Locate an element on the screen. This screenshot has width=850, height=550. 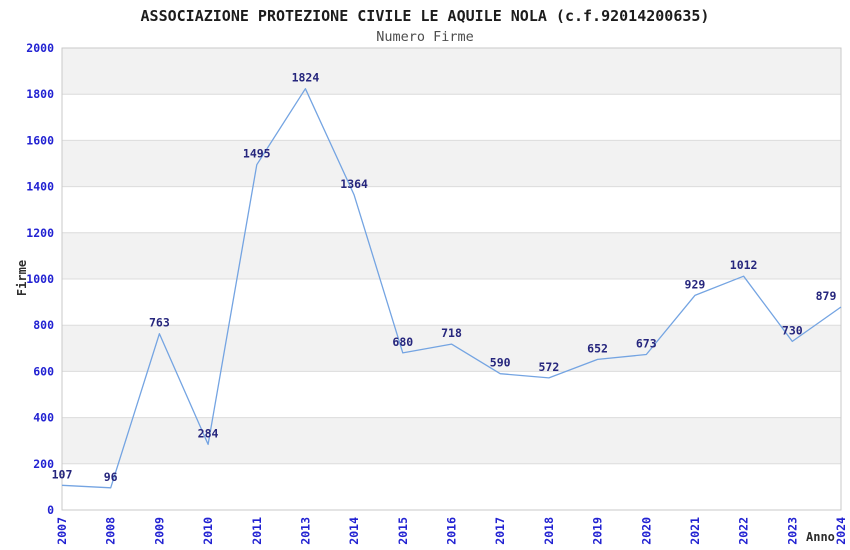
data-label: 879 is located at coordinates (826, 296).